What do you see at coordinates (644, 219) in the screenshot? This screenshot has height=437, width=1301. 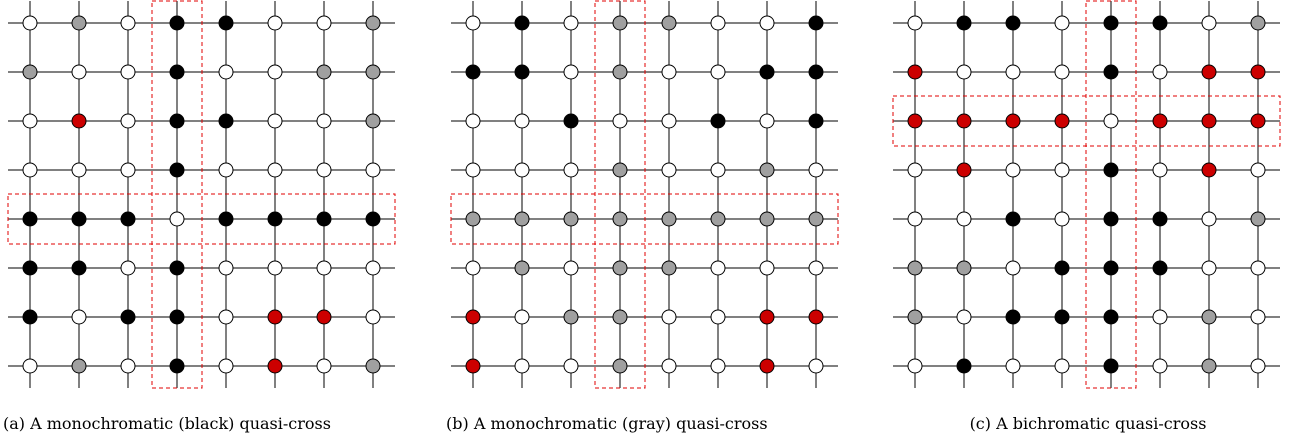 I see `highlight-row-box` at bounding box center [644, 219].